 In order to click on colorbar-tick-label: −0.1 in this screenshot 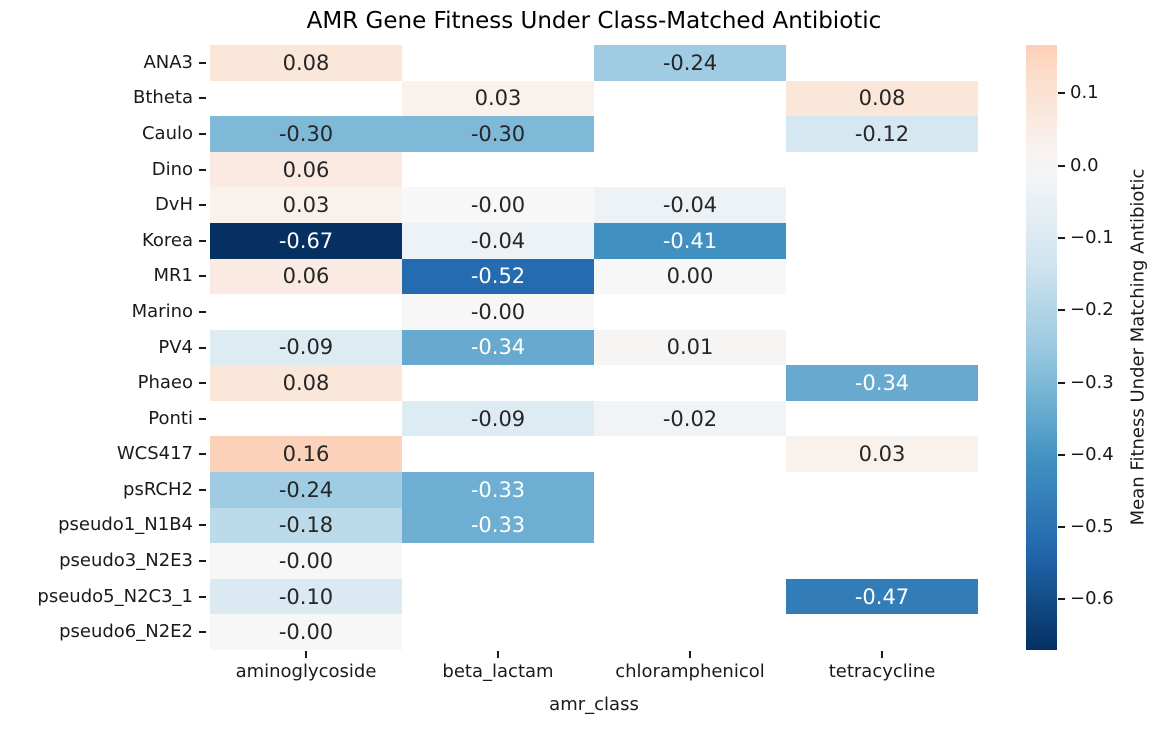, I will do `click(1092, 237)`.